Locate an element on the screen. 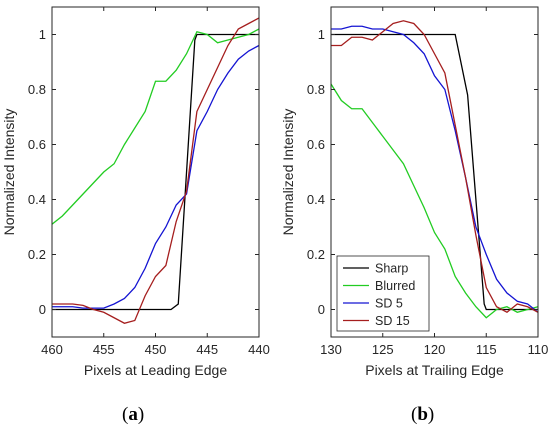 The image size is (550, 438). x-tick-label-a-3: 445 is located at coordinates (207, 349).